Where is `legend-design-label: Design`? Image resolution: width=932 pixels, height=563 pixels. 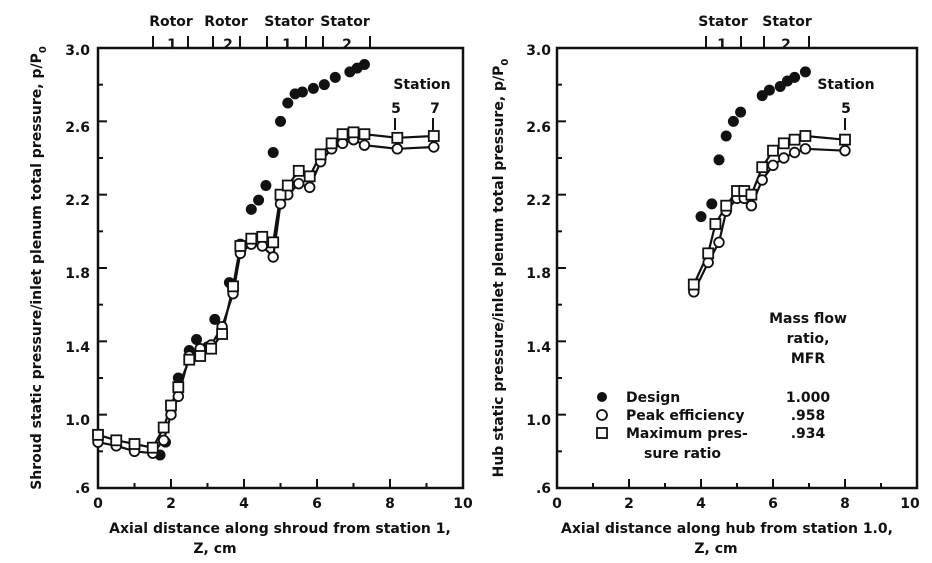 legend-design-label: Design is located at coordinates (653, 398).